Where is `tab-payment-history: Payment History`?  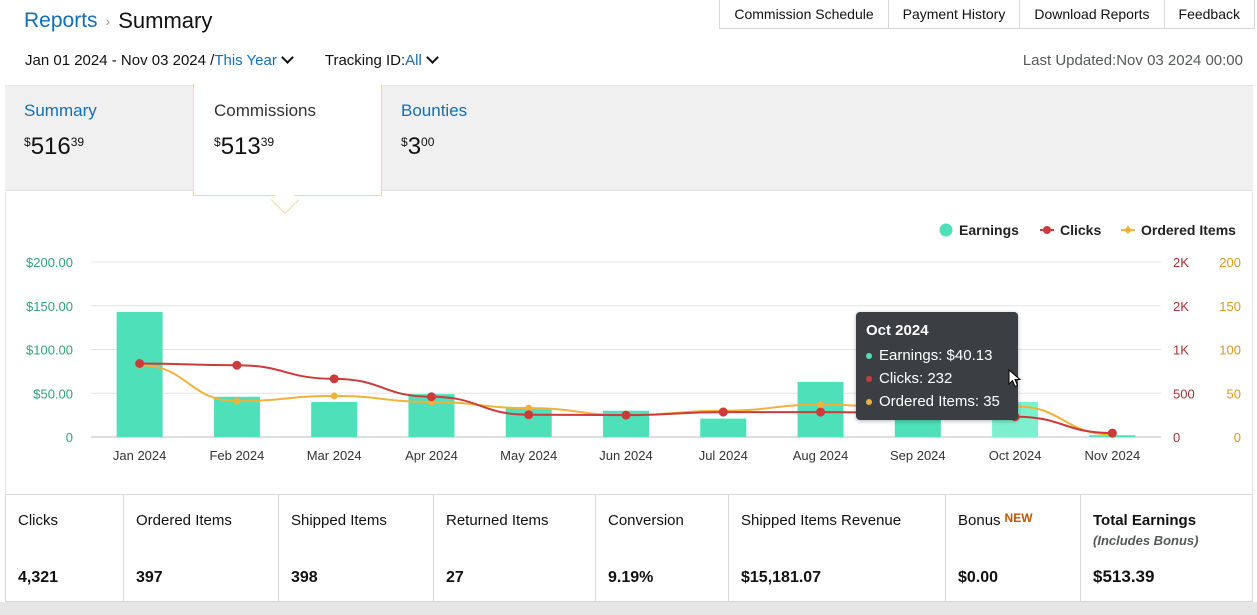 tab-payment-history: Payment History is located at coordinates (954, 14).